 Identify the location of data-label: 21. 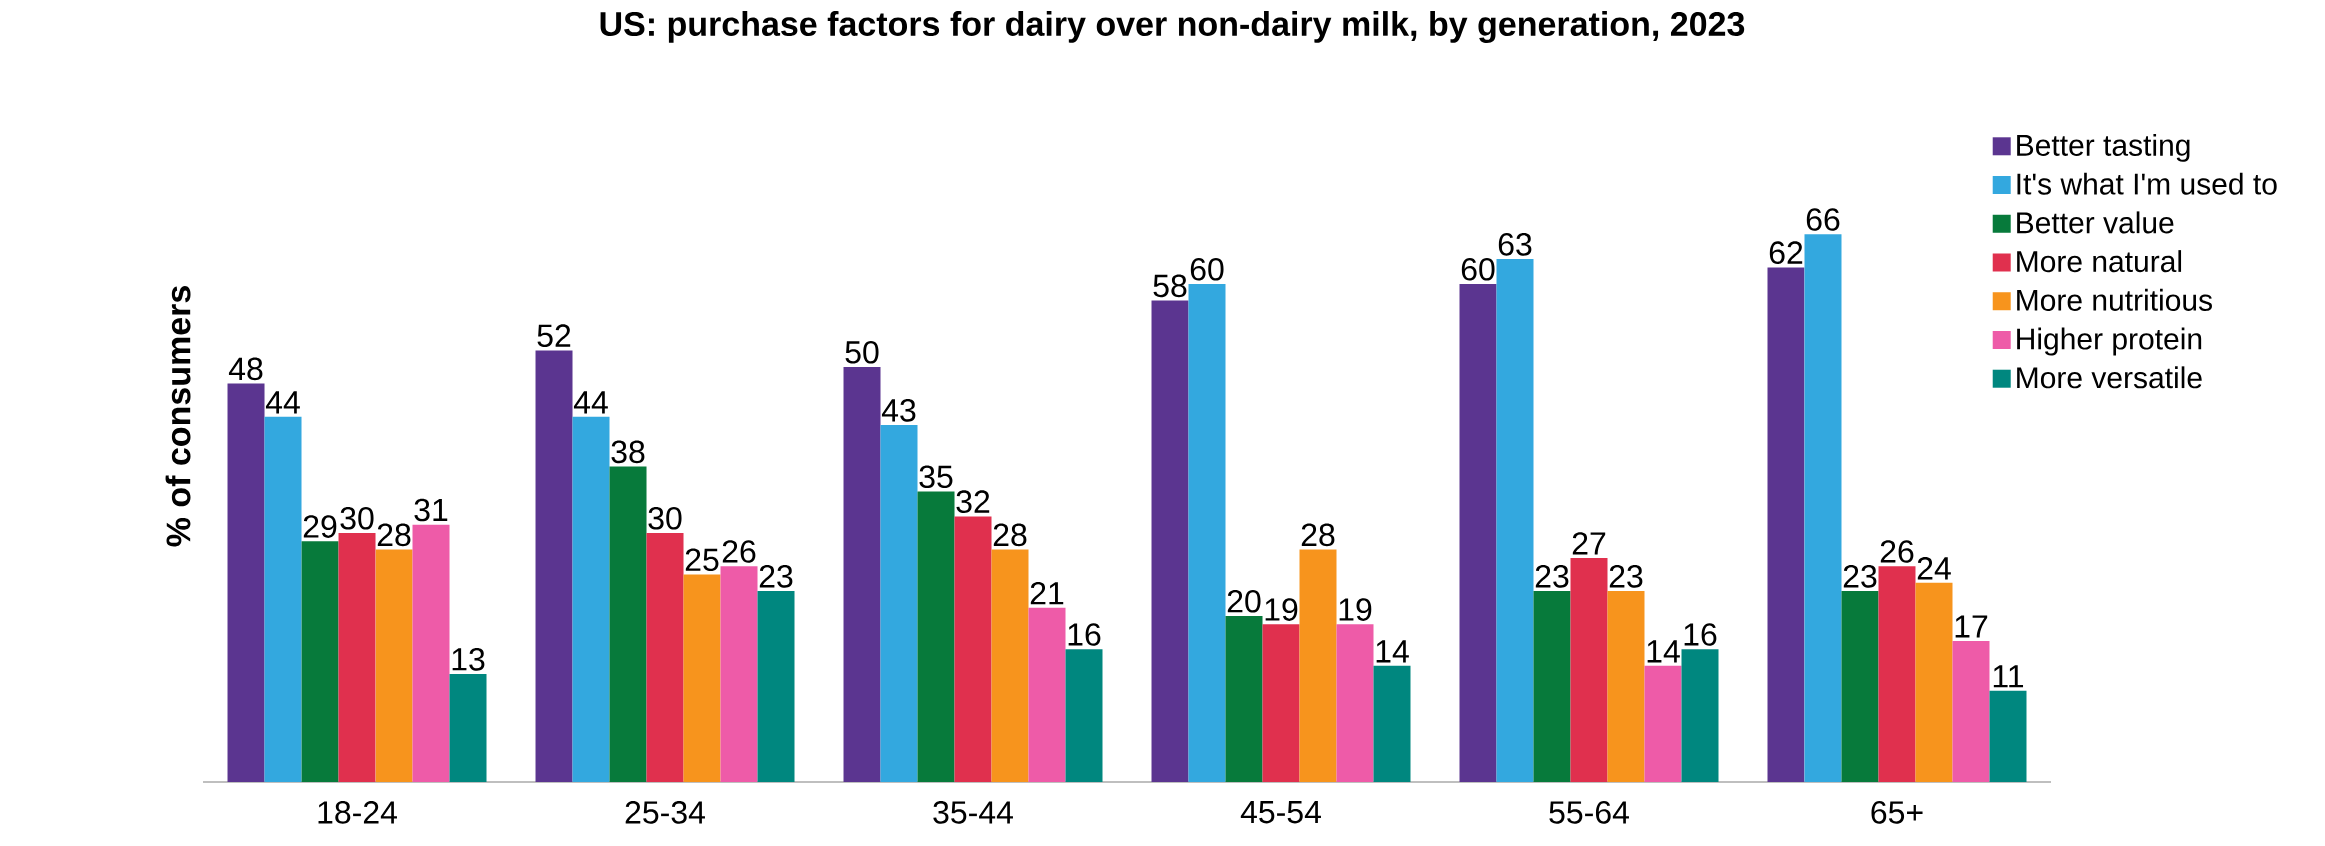
(1047, 593).